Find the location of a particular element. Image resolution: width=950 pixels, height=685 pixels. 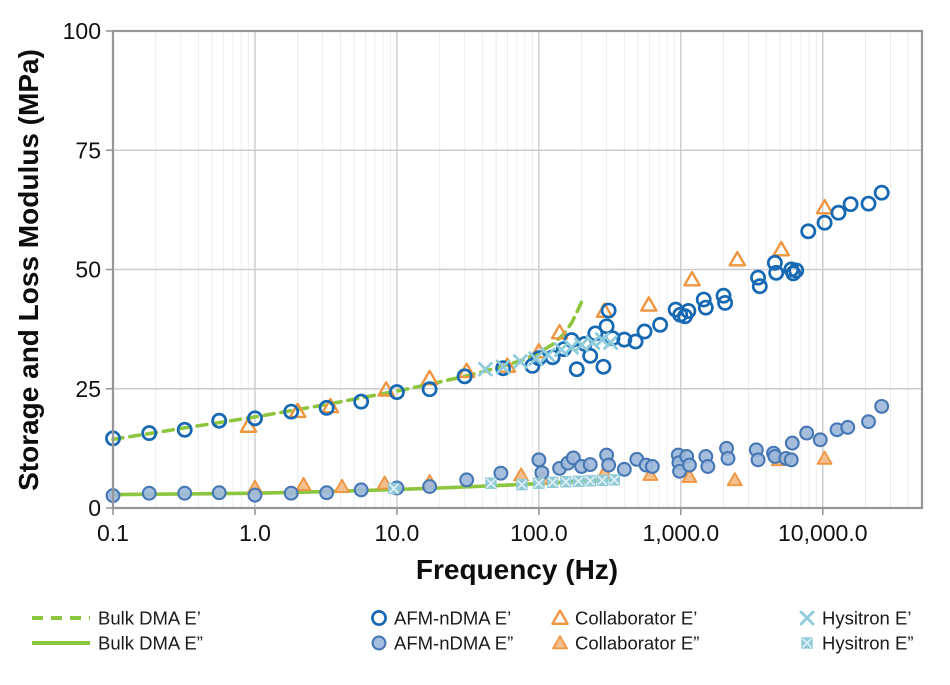

x-tick-label: 10.0 is located at coordinates (397, 533).